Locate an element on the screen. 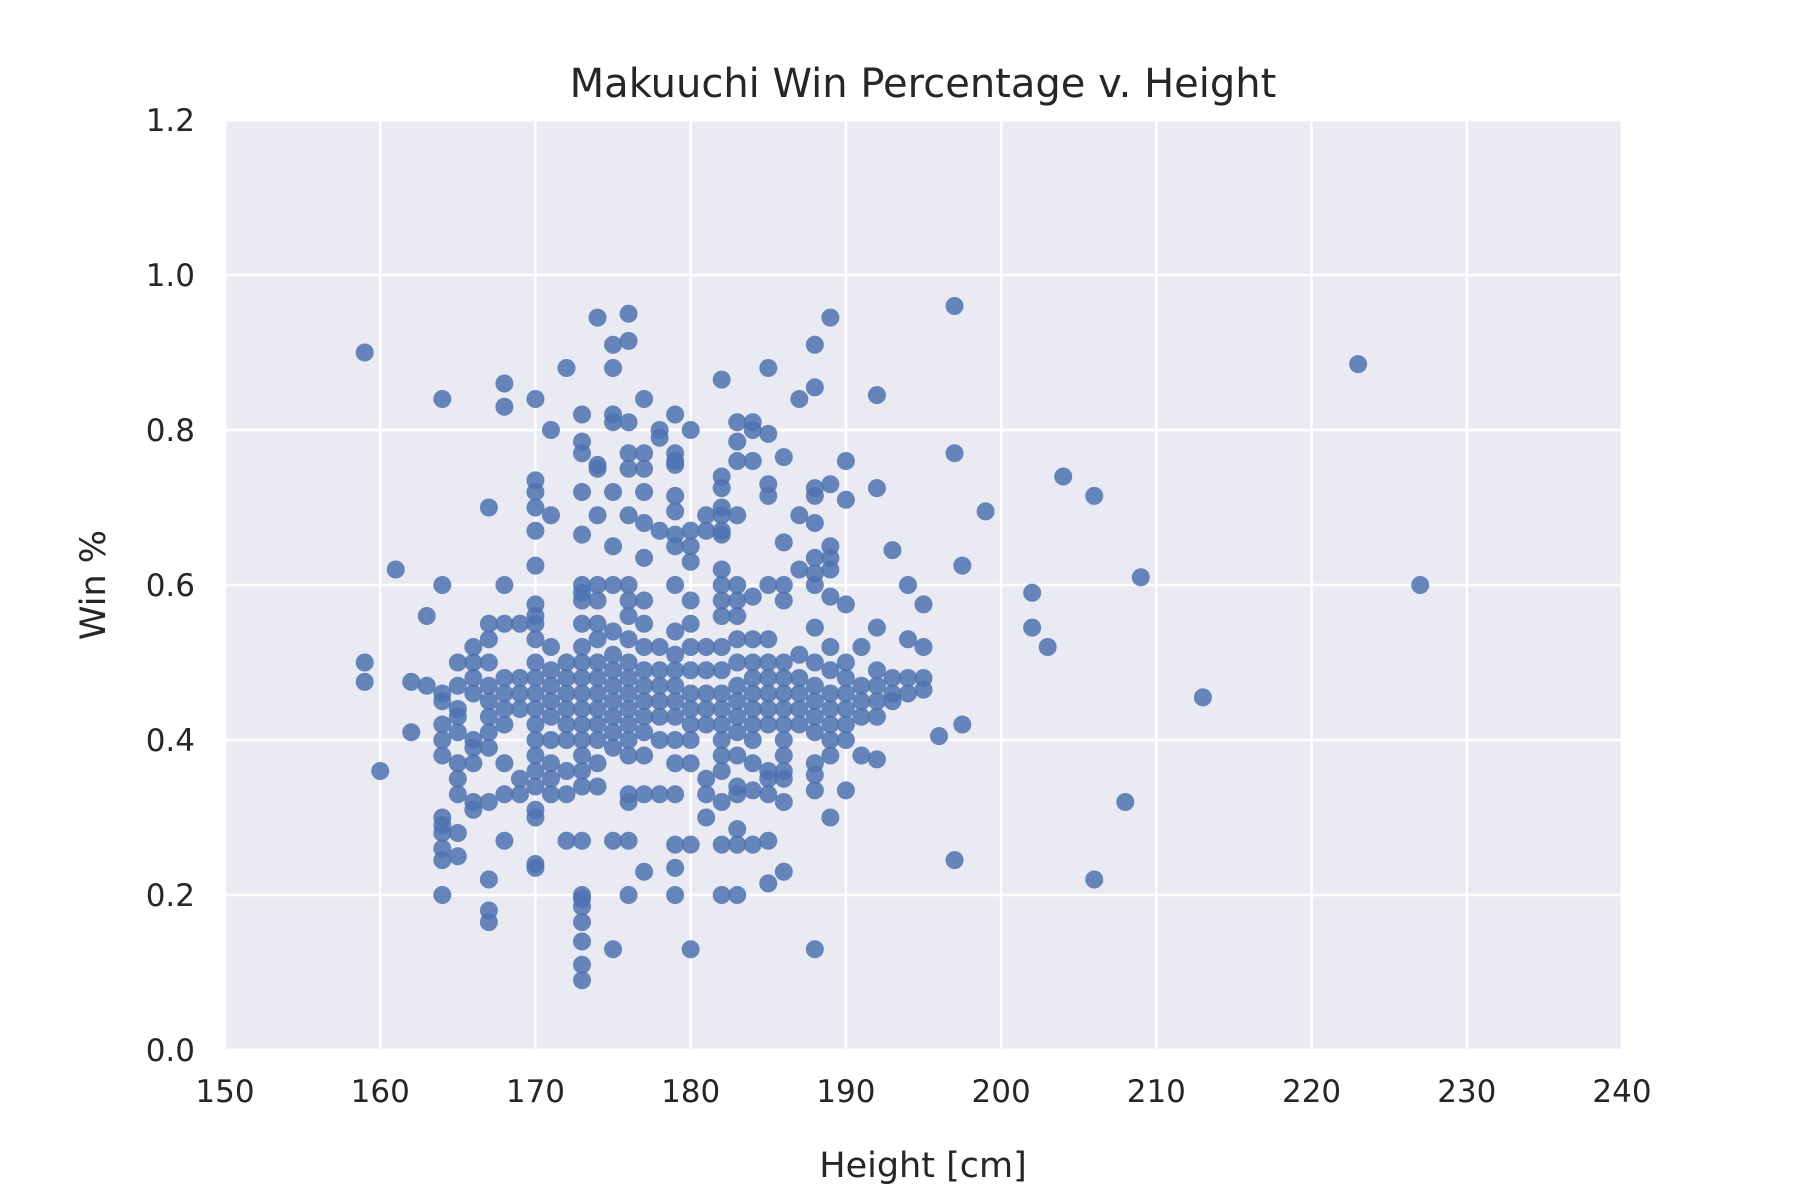 The height and width of the screenshot is (1200, 1800). y-tick-label: 0.8 is located at coordinates (170, 431).